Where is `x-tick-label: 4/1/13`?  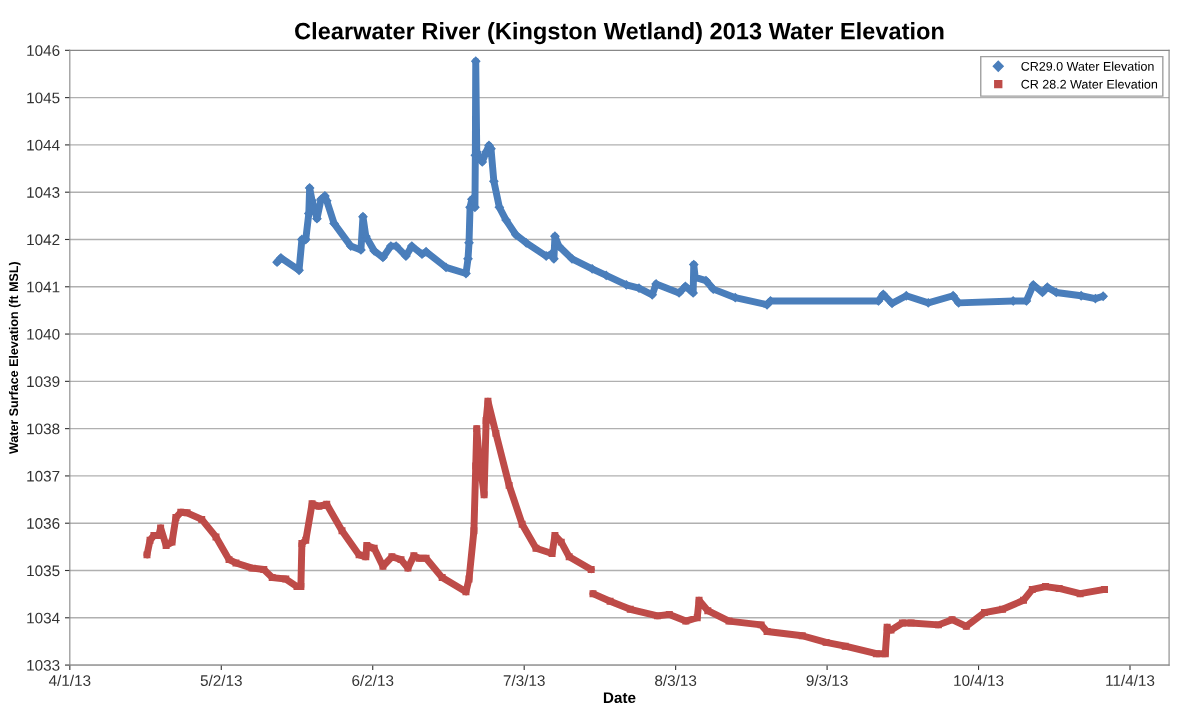 x-tick-label: 4/1/13 is located at coordinates (69, 680).